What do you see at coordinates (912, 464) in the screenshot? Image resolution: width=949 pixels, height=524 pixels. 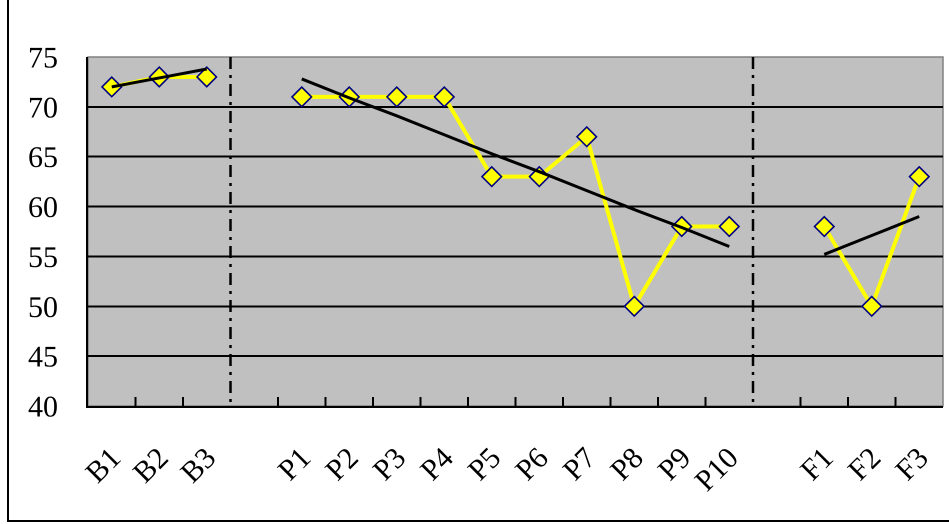 I see `x-tick-label: F3` at bounding box center [912, 464].